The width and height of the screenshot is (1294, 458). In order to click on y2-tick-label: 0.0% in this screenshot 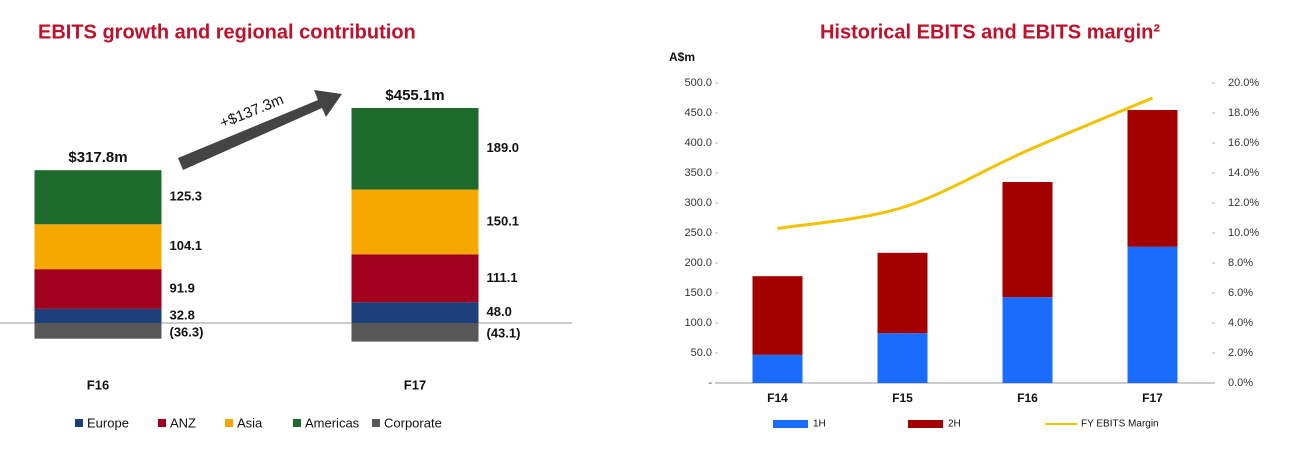, I will do `click(1240, 383)`.